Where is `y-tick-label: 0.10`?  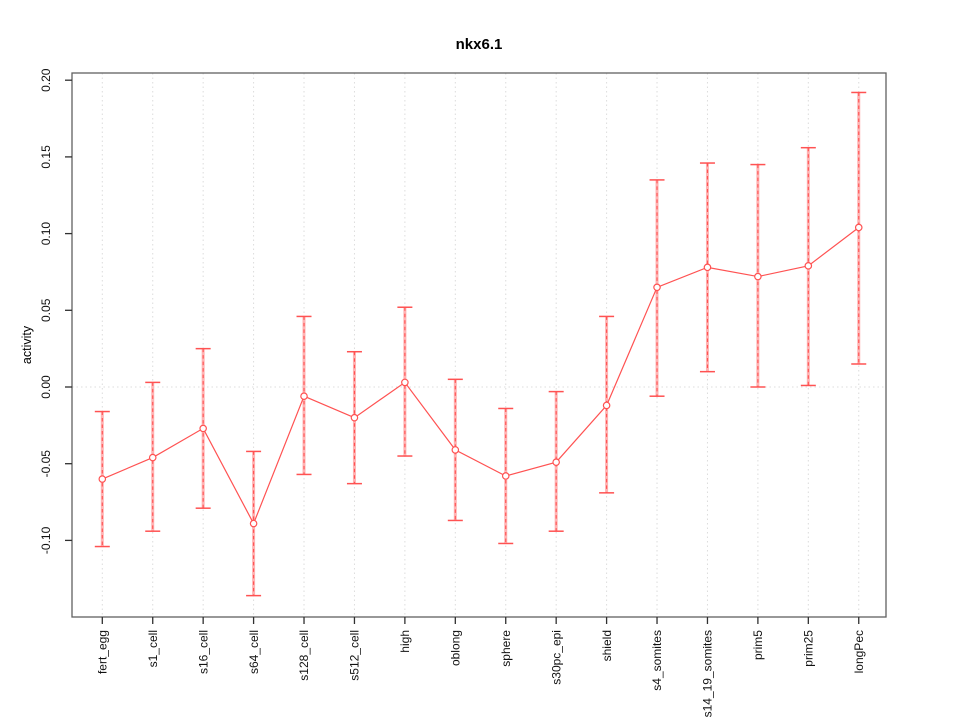
y-tick-label: 0.10 is located at coordinates (46, 234).